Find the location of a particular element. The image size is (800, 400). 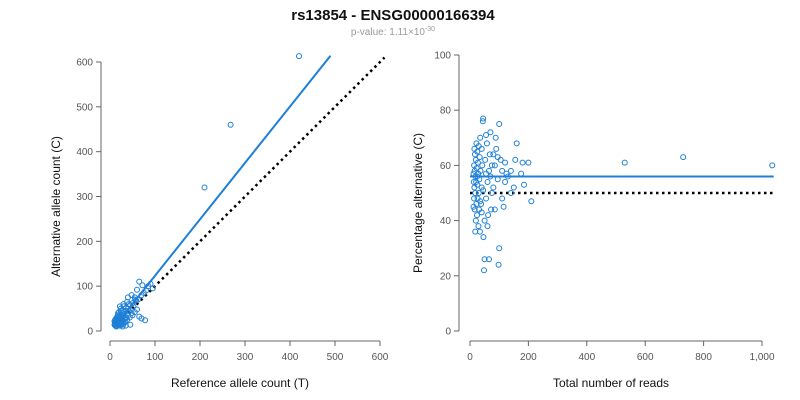

x-axis-label: Reference allele count (T) is located at coordinates (240, 383).